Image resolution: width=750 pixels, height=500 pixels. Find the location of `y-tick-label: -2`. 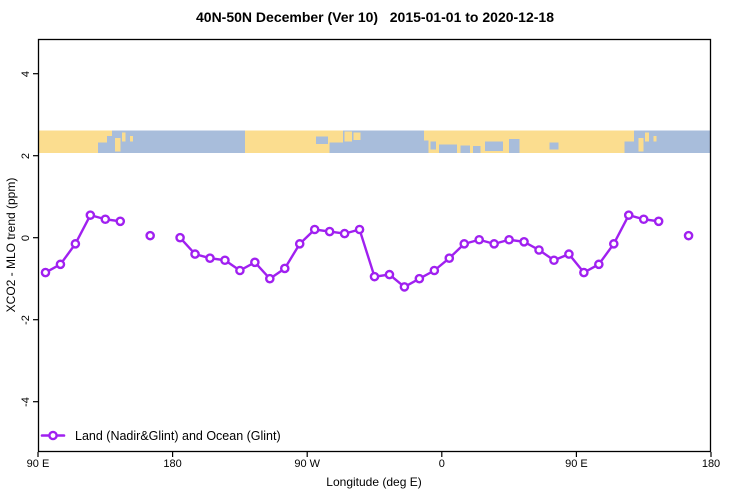

y-tick-label: -2 is located at coordinates (26, 319).